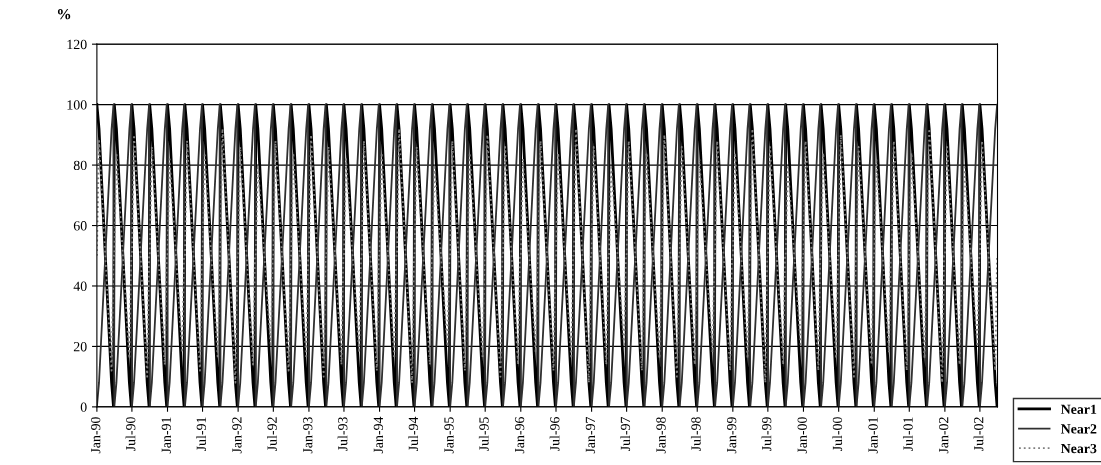 This screenshot has width=1101, height=465. Describe the element at coordinates (342, 434) in the screenshot. I see `x-tick-label: Jul-93` at that location.